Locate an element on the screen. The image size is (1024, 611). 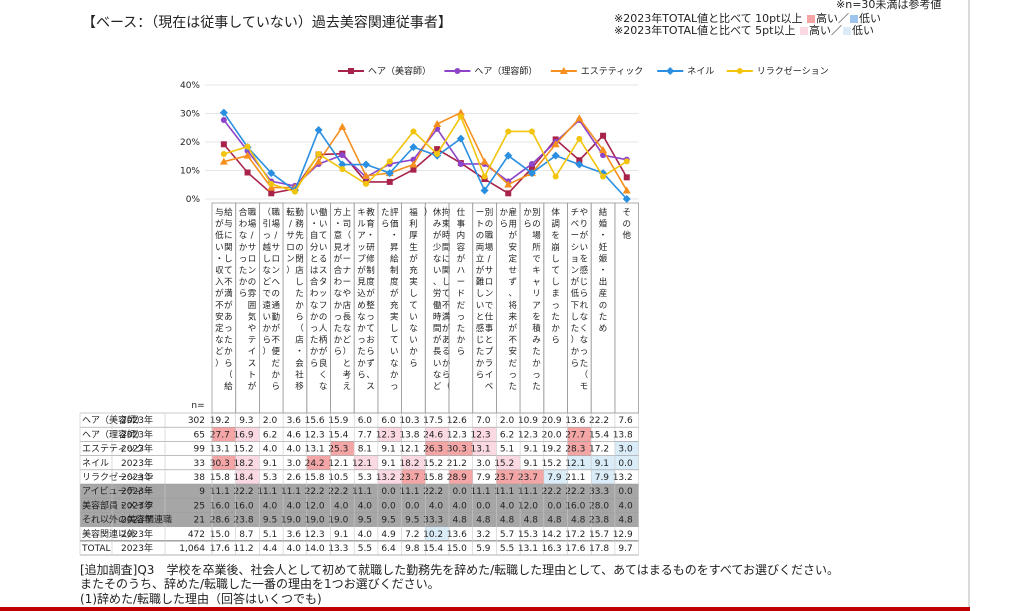
table-cell: 24.2 is located at coordinates (315, 464).